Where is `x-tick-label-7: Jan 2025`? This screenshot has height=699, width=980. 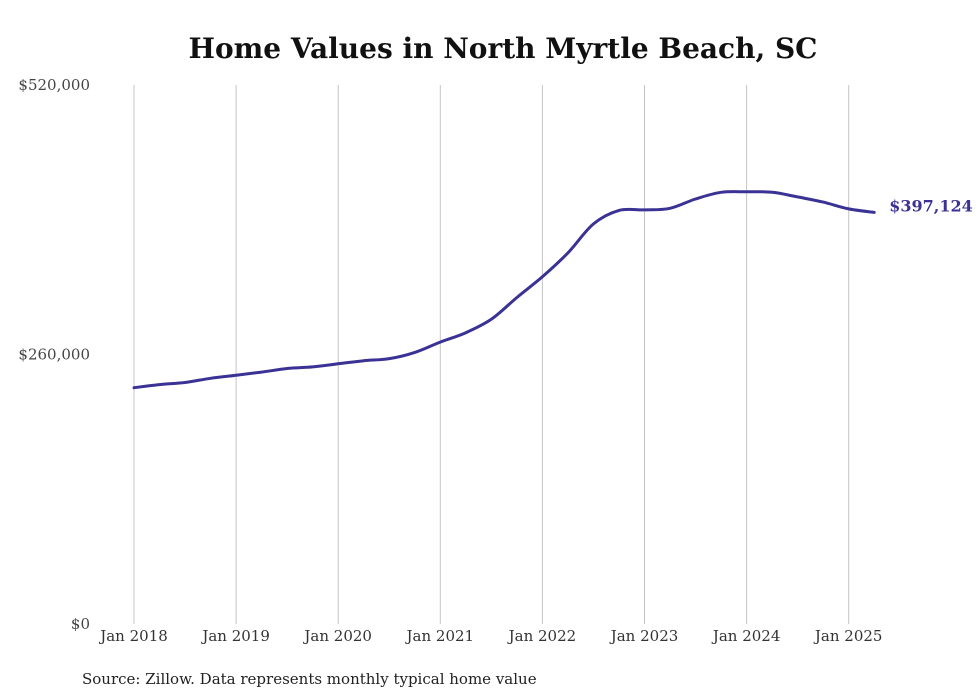 x-tick-label-7: Jan 2025 is located at coordinates (848, 636).